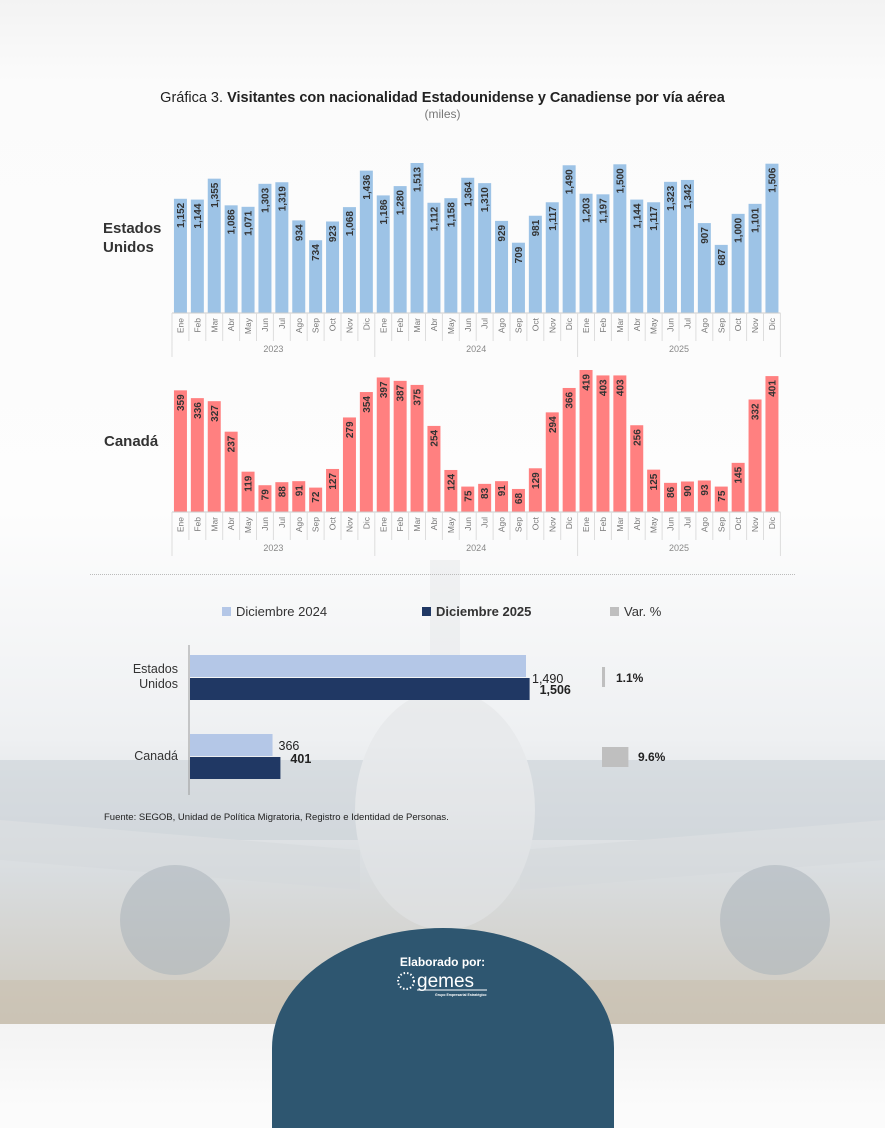 The image size is (885, 1128). I want to click on data-label: 1,203, so click(587, 209).